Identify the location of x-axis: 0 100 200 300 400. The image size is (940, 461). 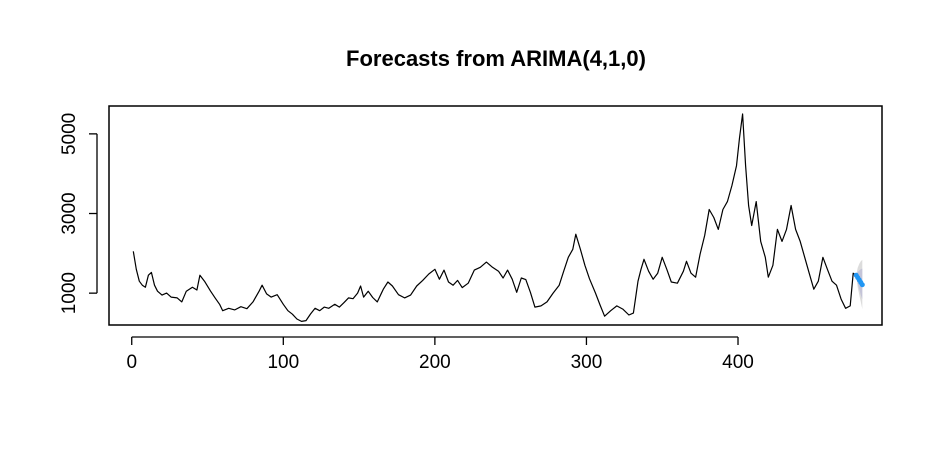
(440, 354).